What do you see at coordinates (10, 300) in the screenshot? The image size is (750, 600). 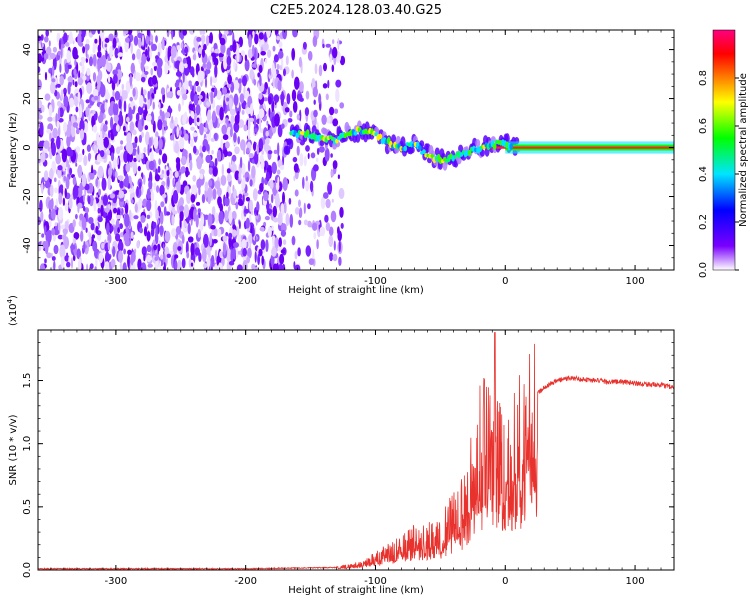 I see `snr-multiplier-exp: 4` at bounding box center [10, 300].